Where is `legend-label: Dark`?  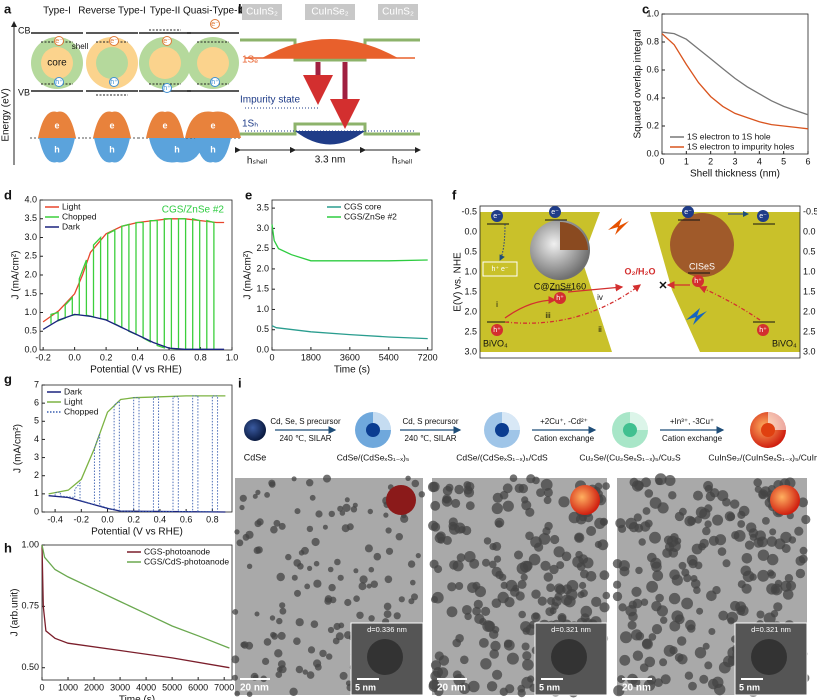 legend-label: Dark is located at coordinates (73, 391).